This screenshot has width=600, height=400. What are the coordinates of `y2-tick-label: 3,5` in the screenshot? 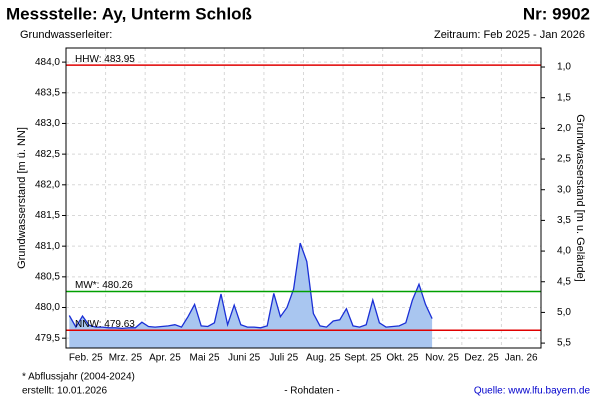 It's located at (564, 220).